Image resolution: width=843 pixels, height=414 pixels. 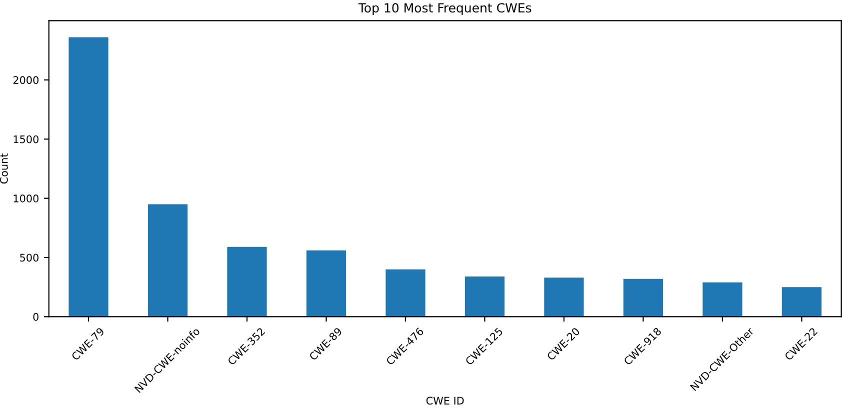 What do you see at coordinates (26, 139) in the screenshot?
I see `y-tick-label: 1500` at bounding box center [26, 139].